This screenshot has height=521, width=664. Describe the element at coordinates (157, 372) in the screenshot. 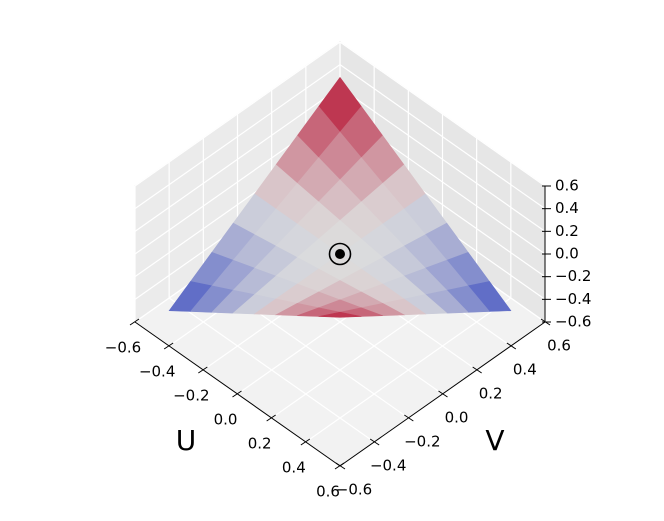

I see `x-tick-label: −0.4` at that location.